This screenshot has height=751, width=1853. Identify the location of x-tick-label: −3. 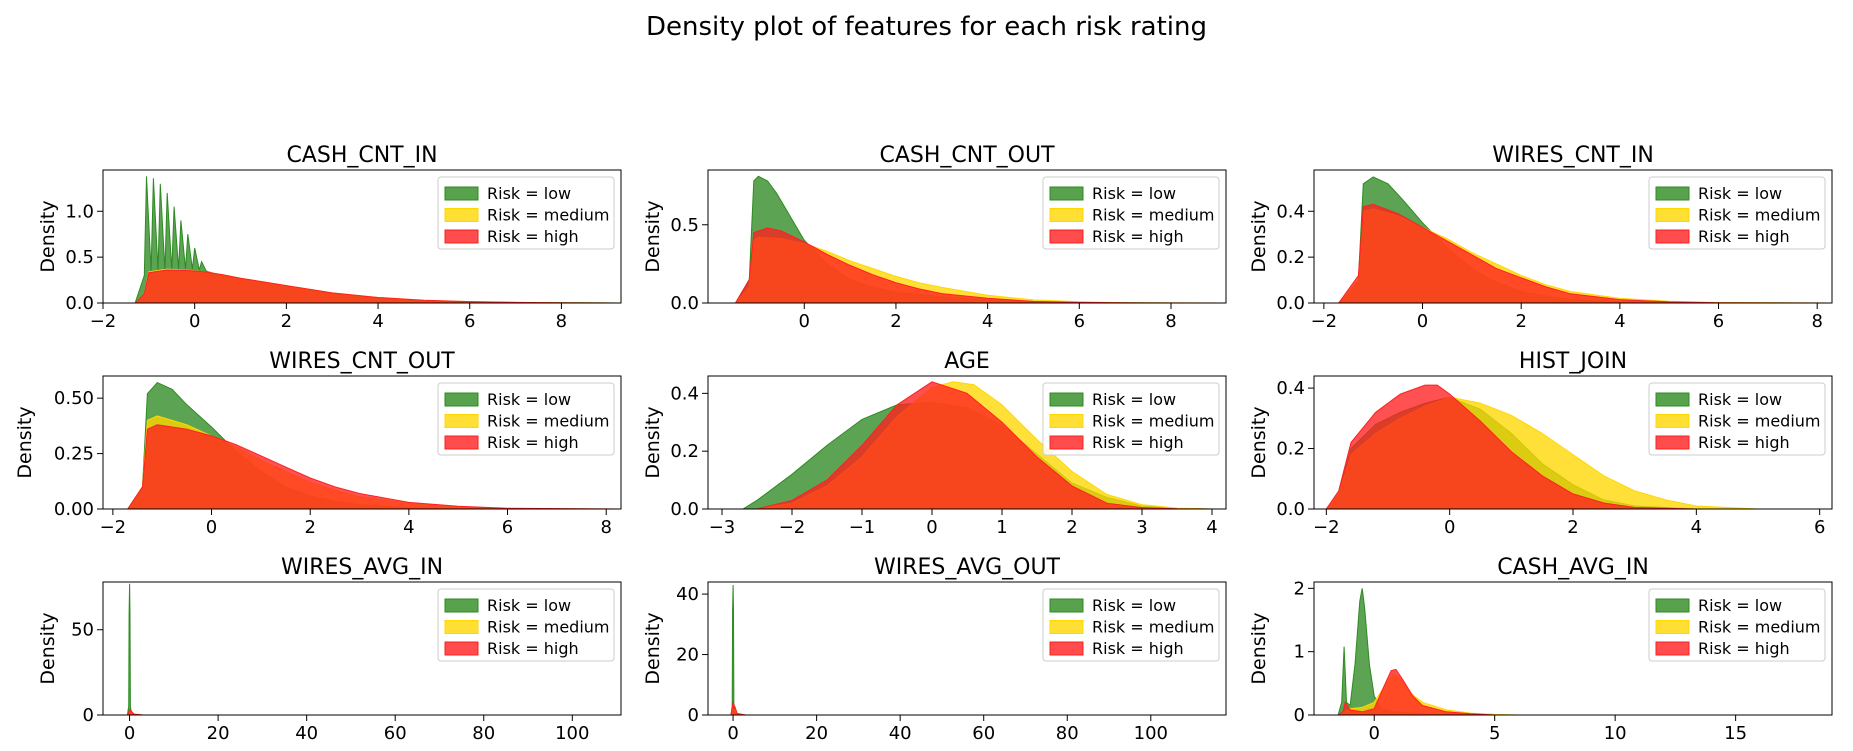
(722, 527).